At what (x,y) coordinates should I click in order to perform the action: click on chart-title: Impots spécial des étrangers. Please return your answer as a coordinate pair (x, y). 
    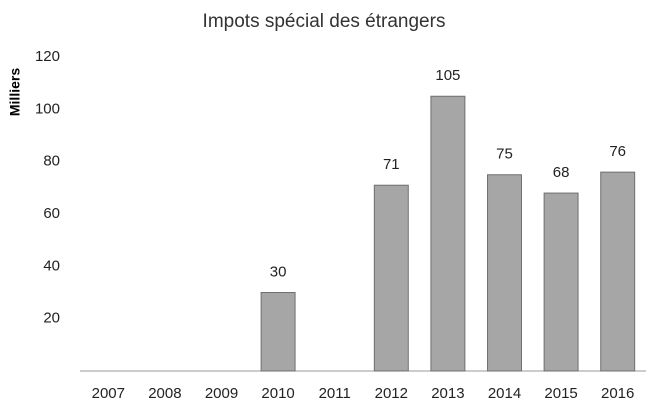
    Looking at the image, I should click on (324, 21).